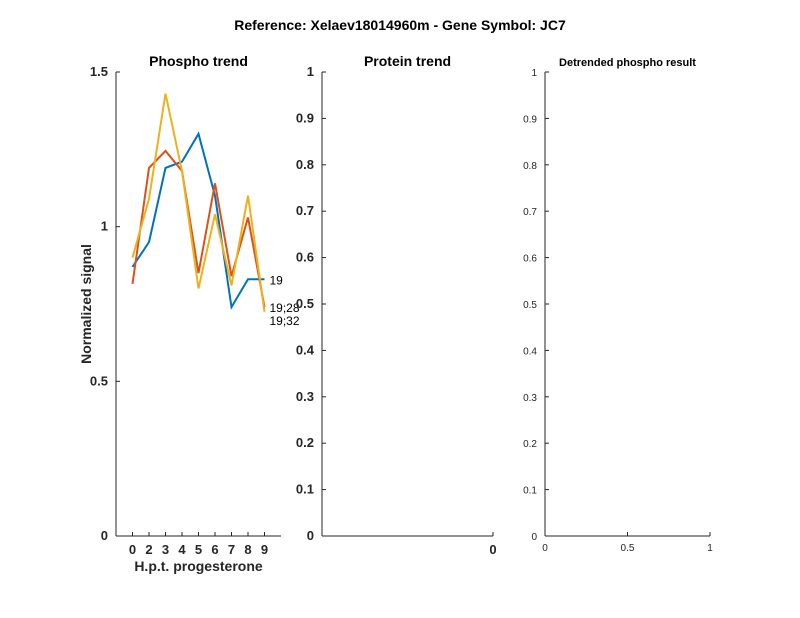 The height and width of the screenshot is (618, 800). Describe the element at coordinates (99, 71) in the screenshot. I see `y-tick-label: 1.5` at that location.